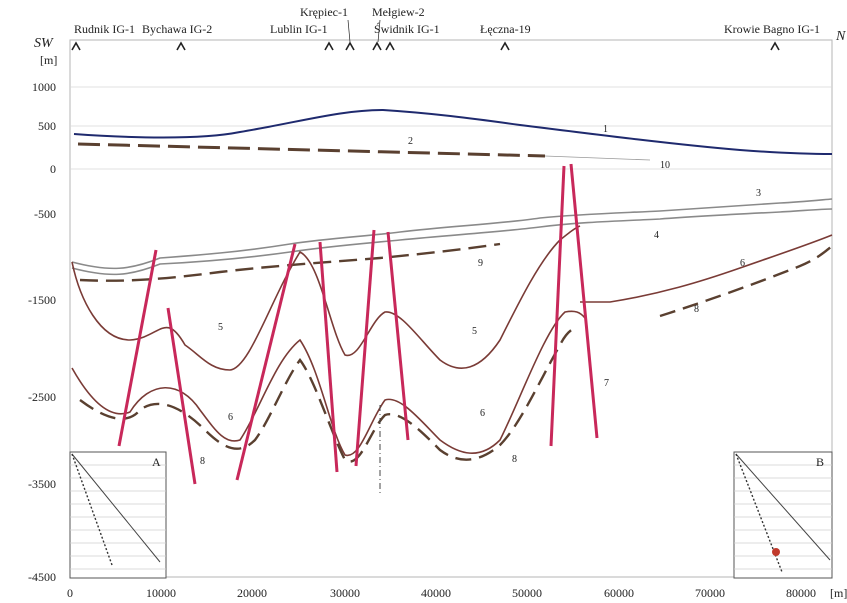 This screenshot has width=847, height=603. Describe the element at coordinates (696, 309) in the screenshot. I see `line-label-8: 8` at that location.